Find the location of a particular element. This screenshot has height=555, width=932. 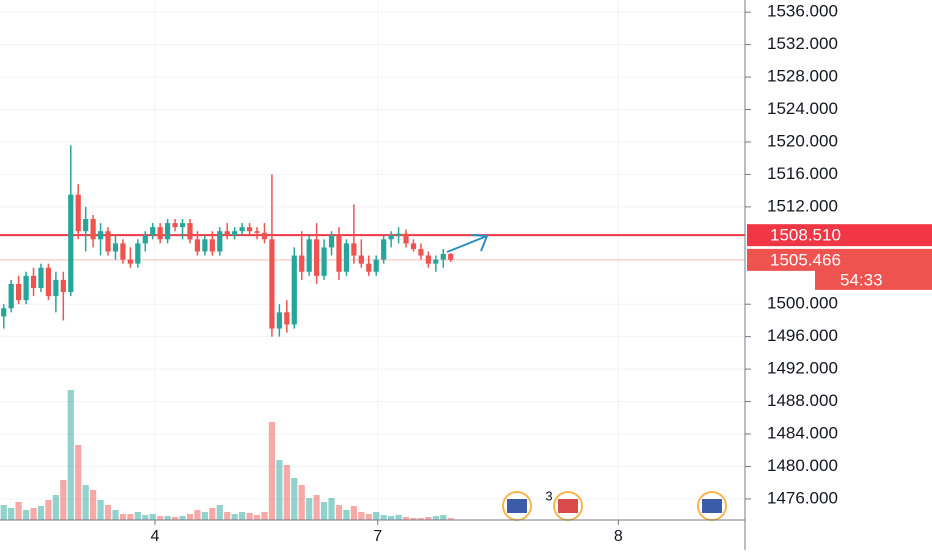

event-count: 3 is located at coordinates (548, 495).